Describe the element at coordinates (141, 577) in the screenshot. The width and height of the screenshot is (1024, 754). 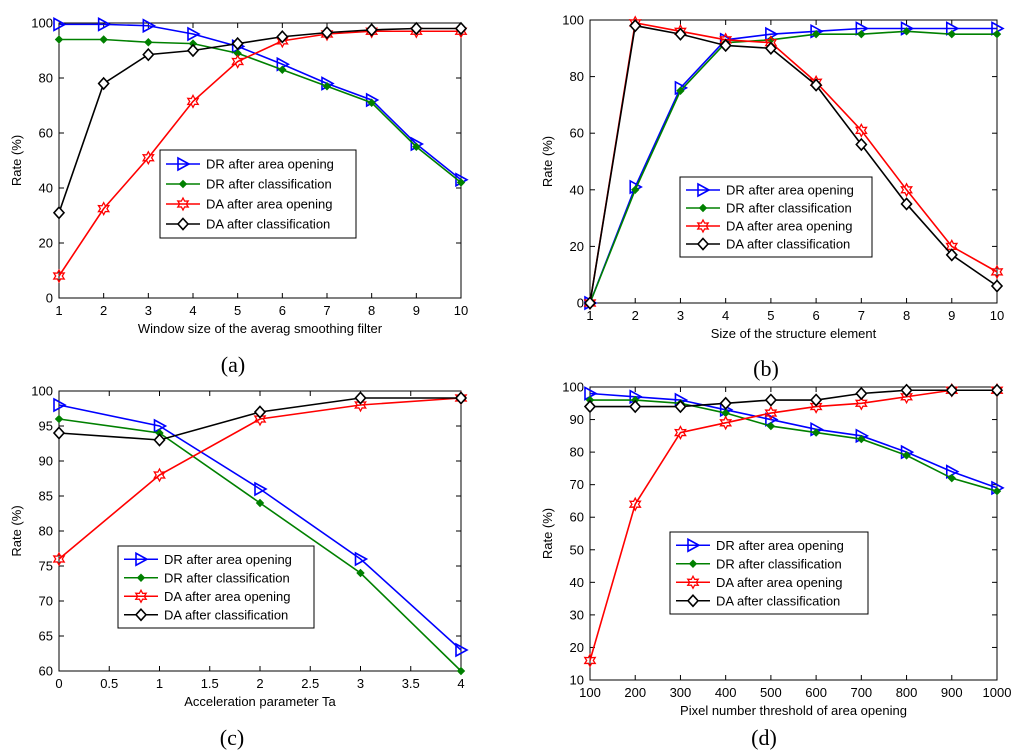
I see `legend-marker-dr-after-classification` at that location.